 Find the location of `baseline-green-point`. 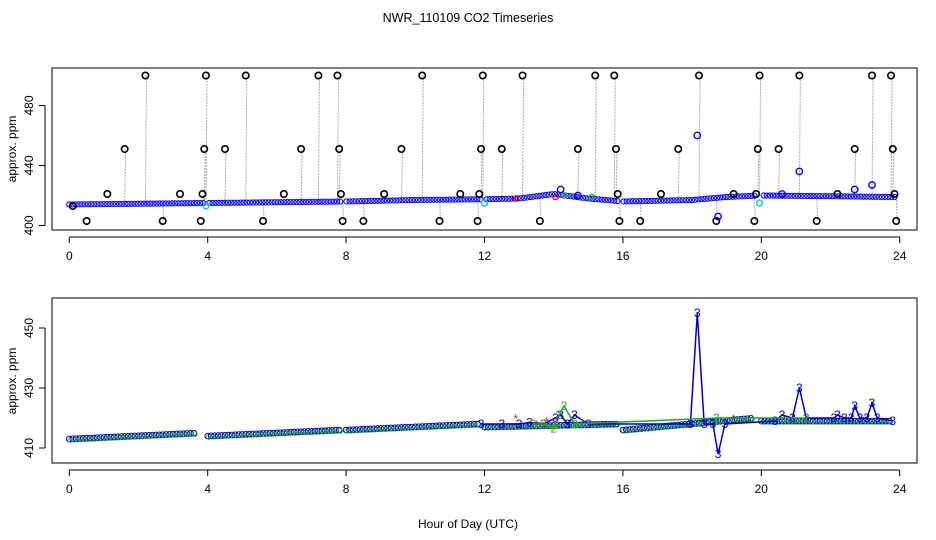

baseline-green-point is located at coordinates (195, 434).